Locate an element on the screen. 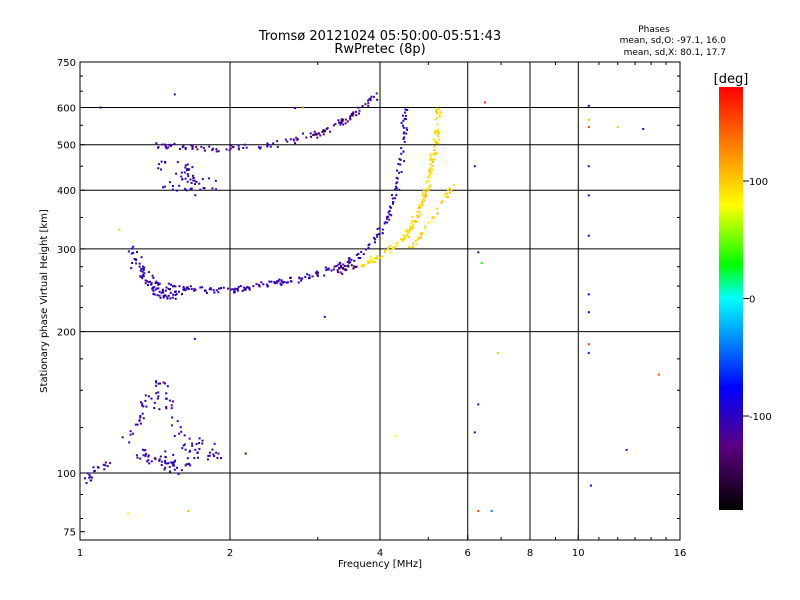  x-tick-label: 10 is located at coordinates (578, 553).